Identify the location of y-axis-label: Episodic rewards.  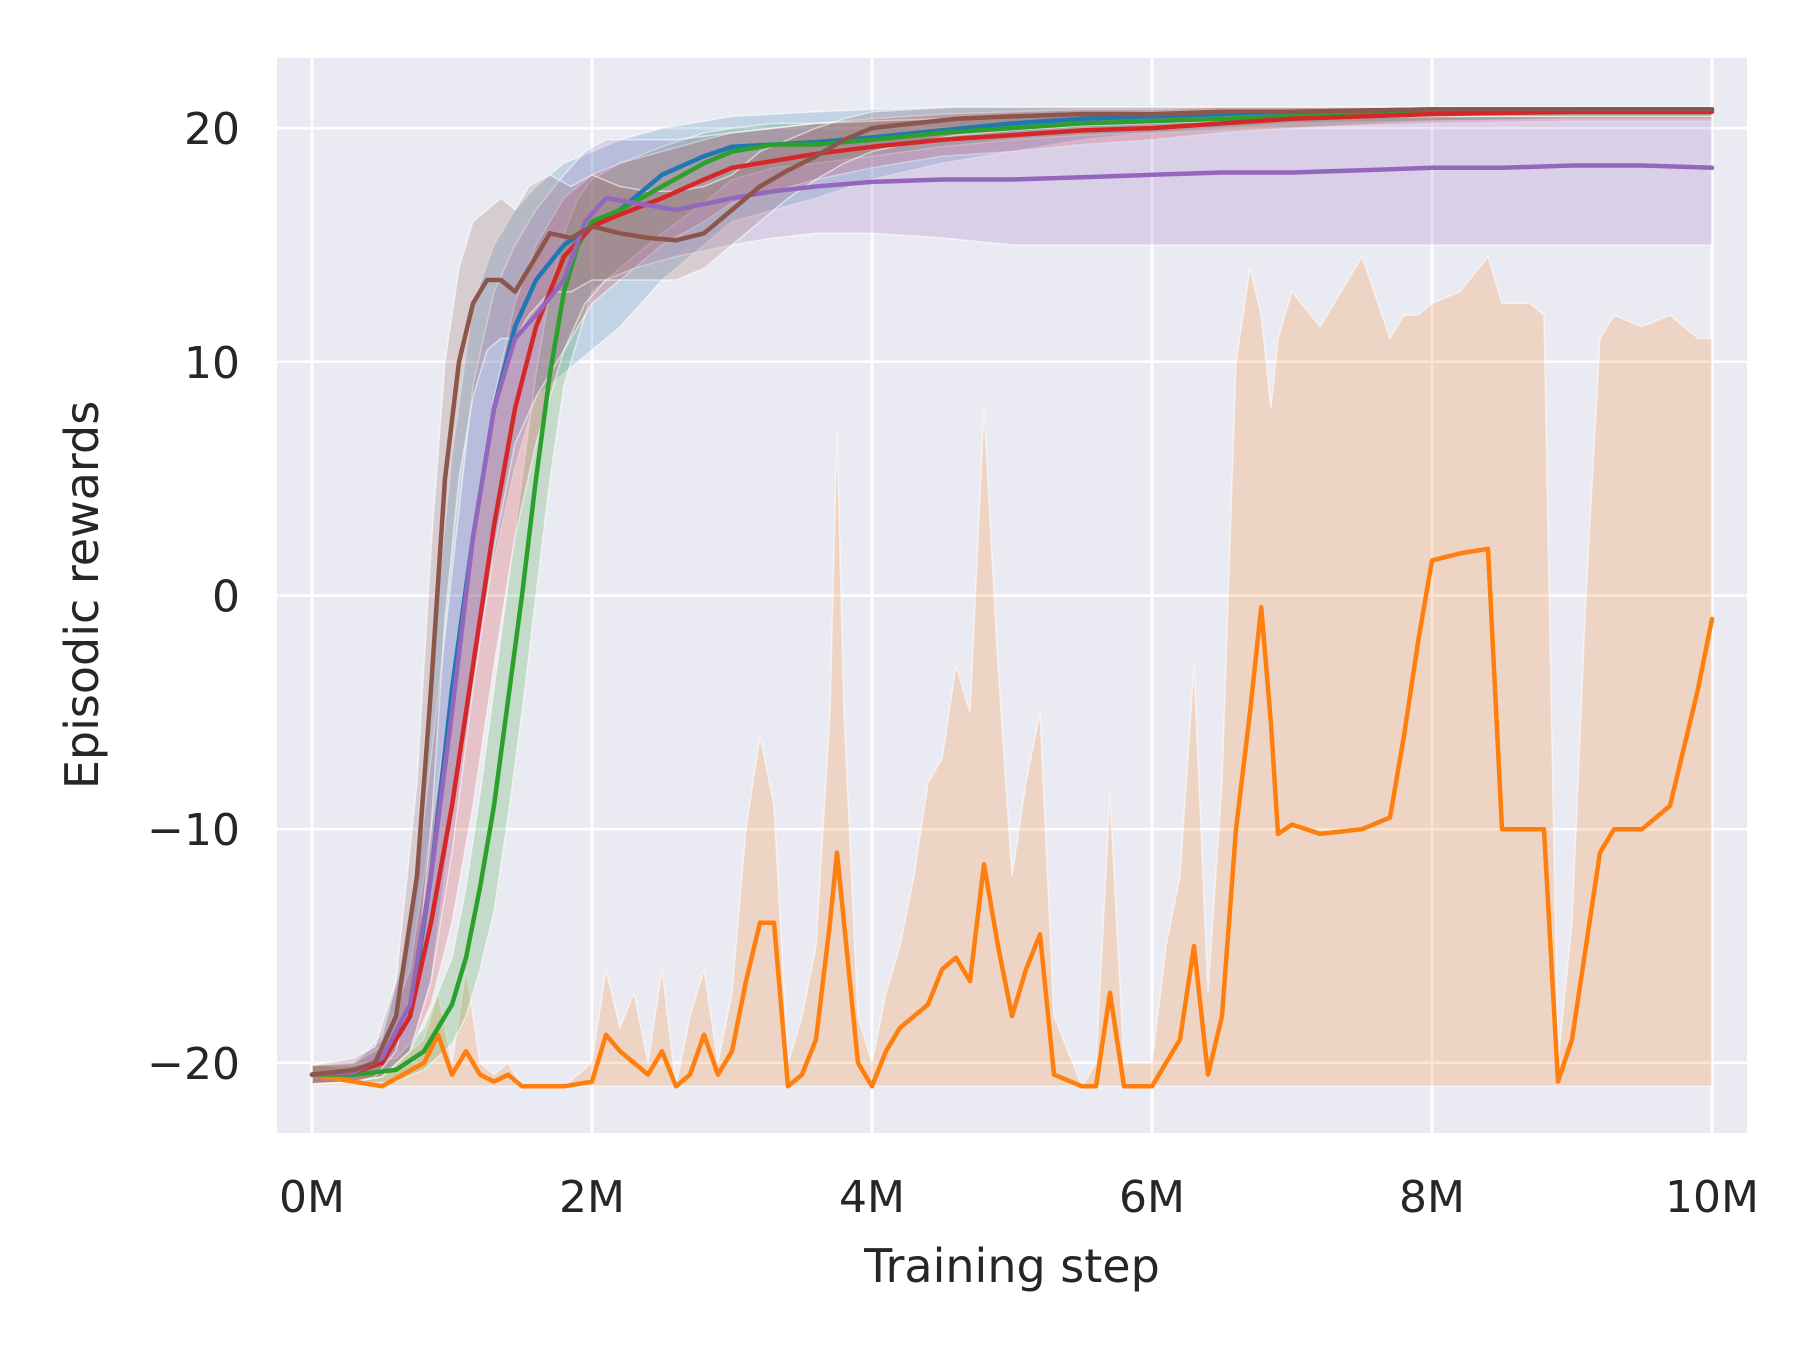
(82, 595).